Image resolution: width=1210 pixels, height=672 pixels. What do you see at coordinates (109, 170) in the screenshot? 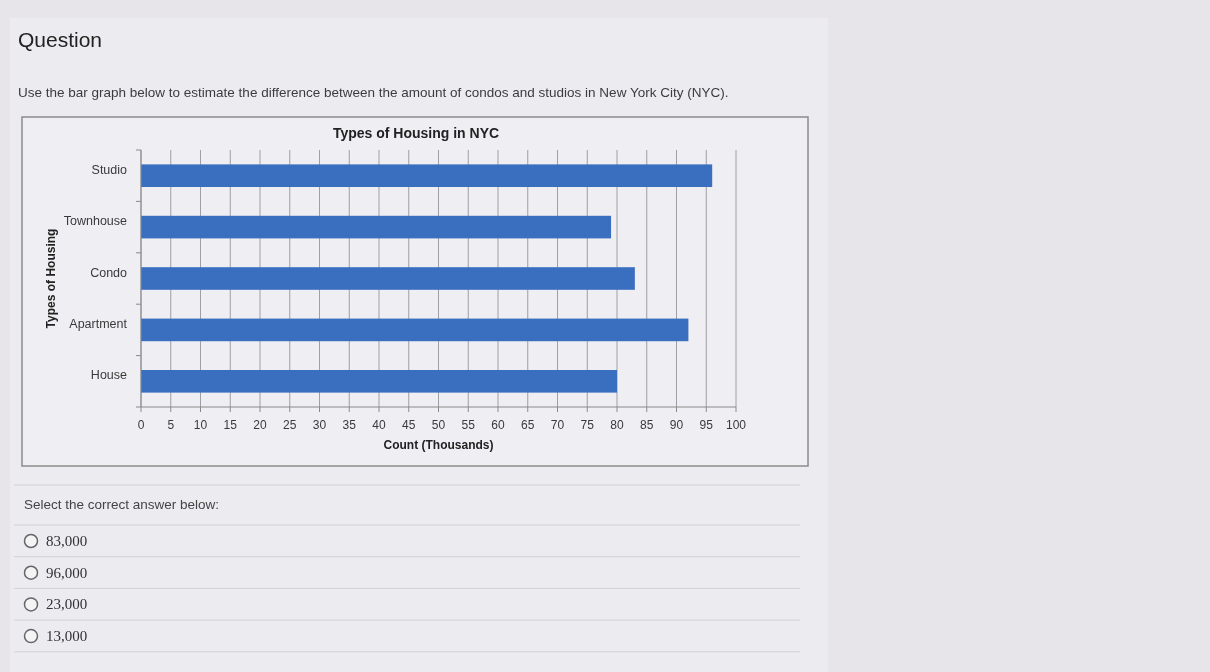
I see `y-tick-label: Studio` at bounding box center [109, 170].